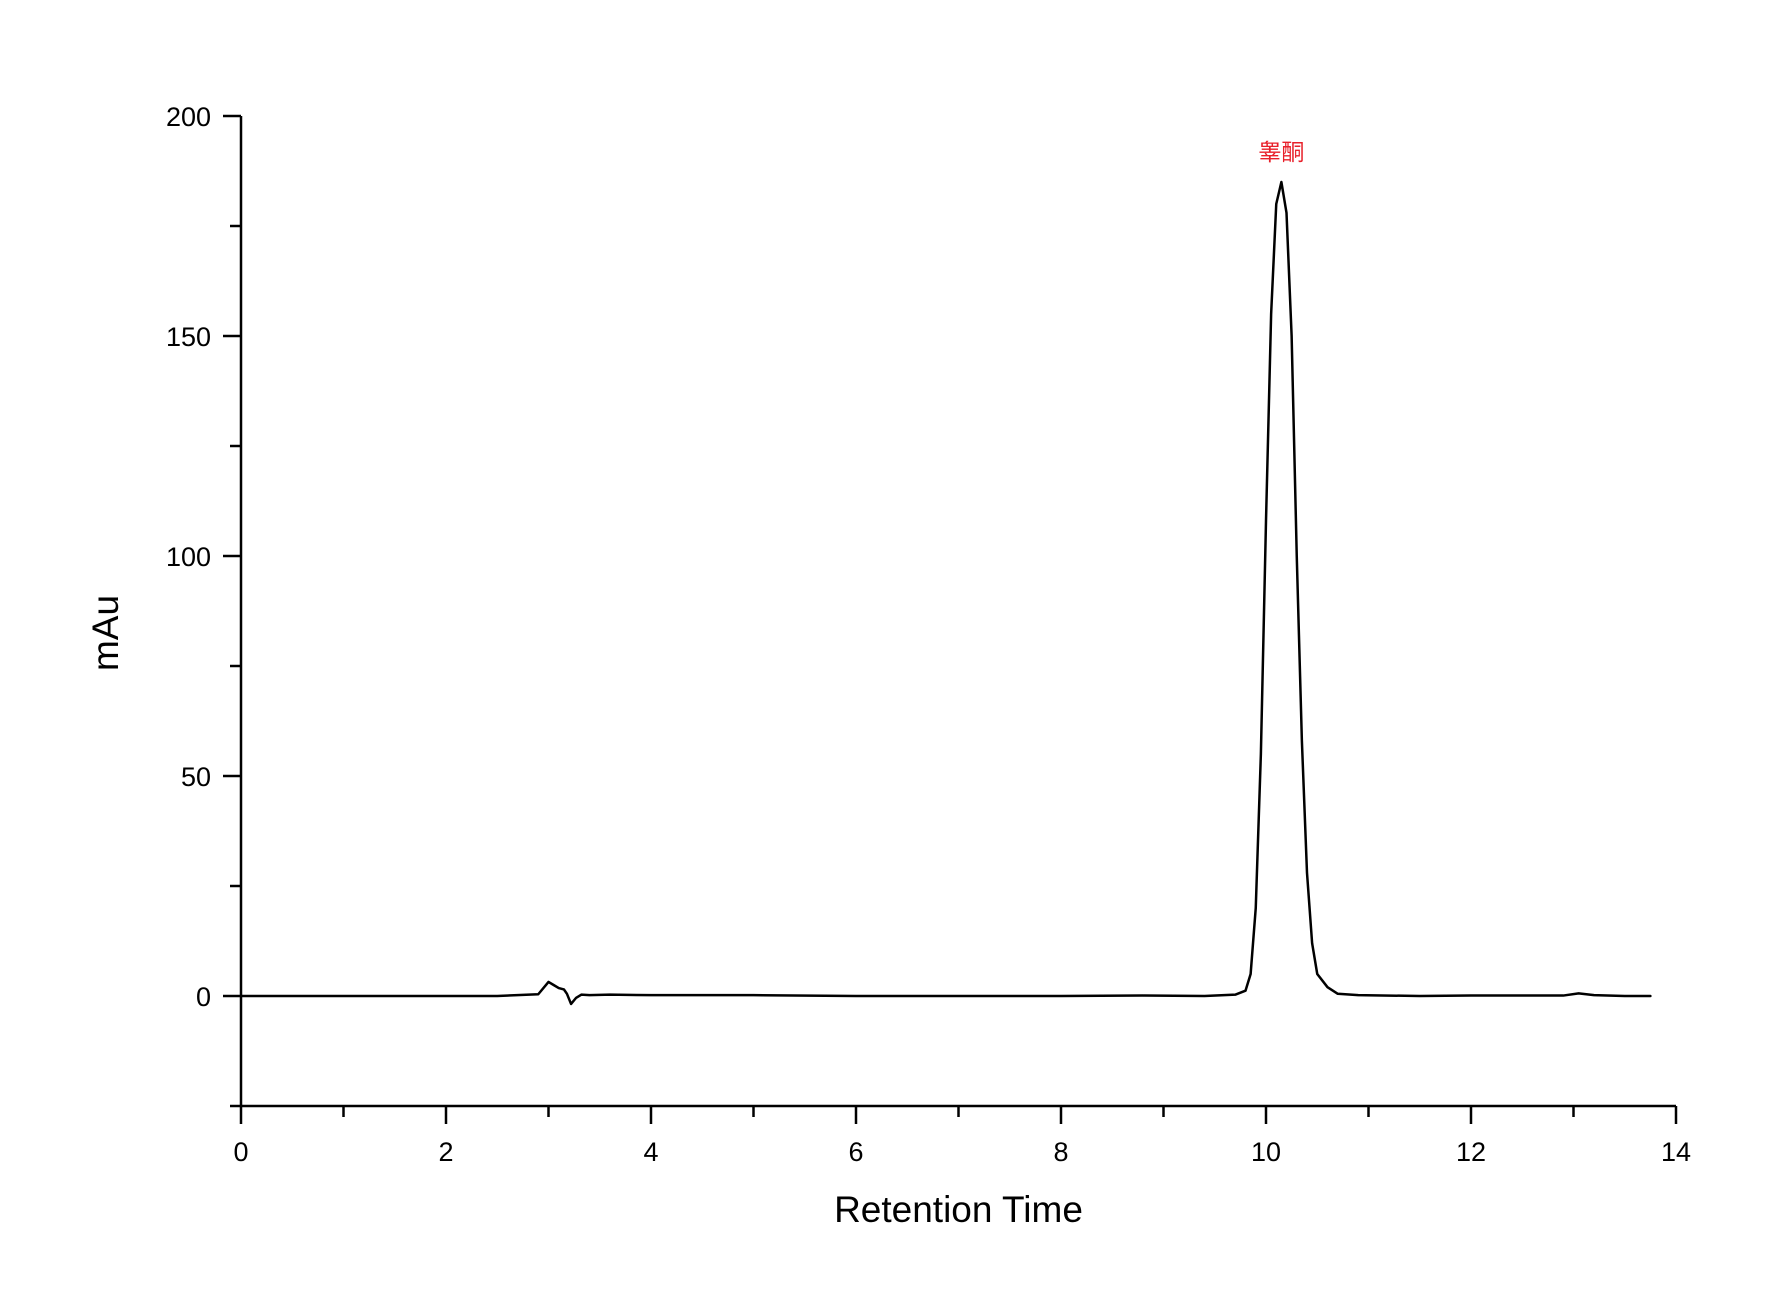  I want to click on x-tick-label: 14, so click(1676, 1152).